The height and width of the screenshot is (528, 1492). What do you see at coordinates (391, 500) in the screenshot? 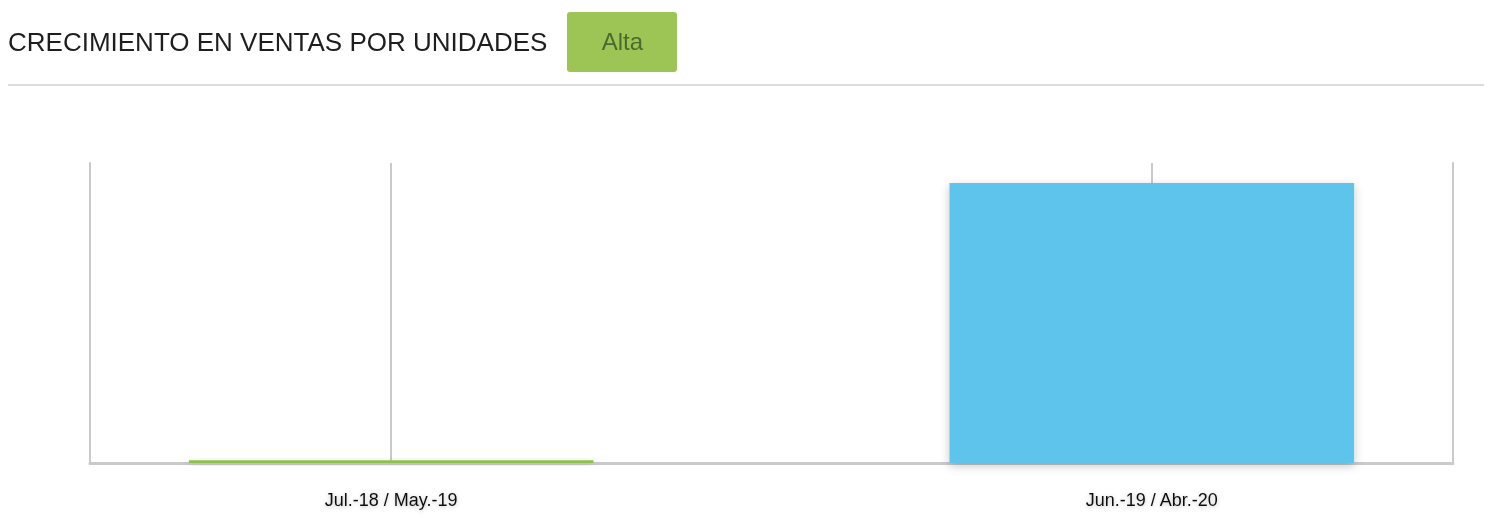
I see `x-tick-label: Jul.-18 / May.-19` at bounding box center [391, 500].